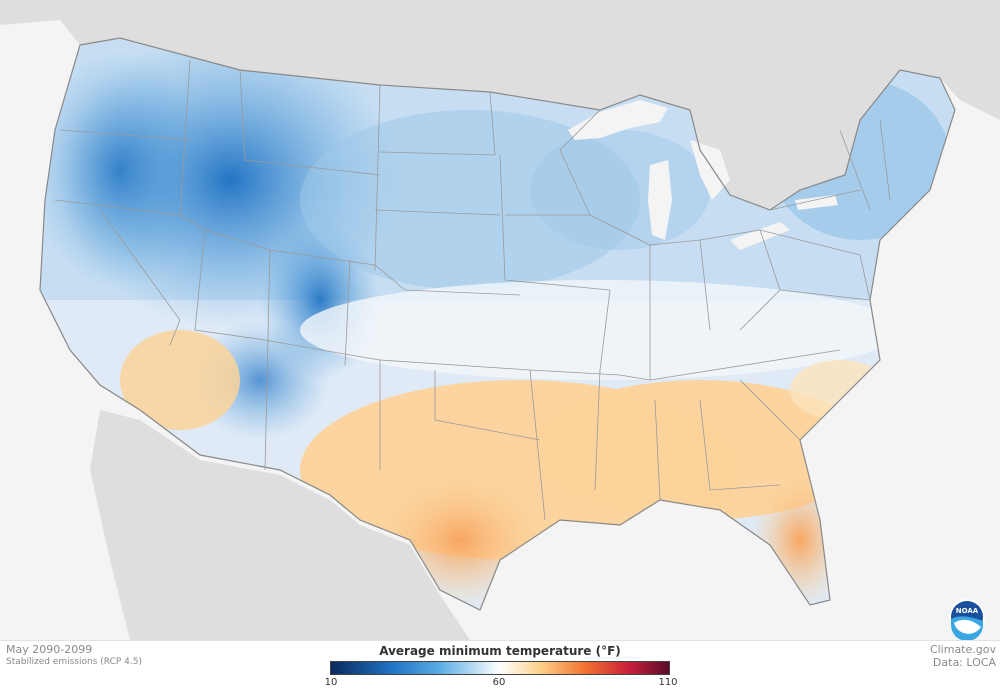  Describe the element at coordinates (967, 611) in the screenshot. I see `svg-text: NOAA` at that location.